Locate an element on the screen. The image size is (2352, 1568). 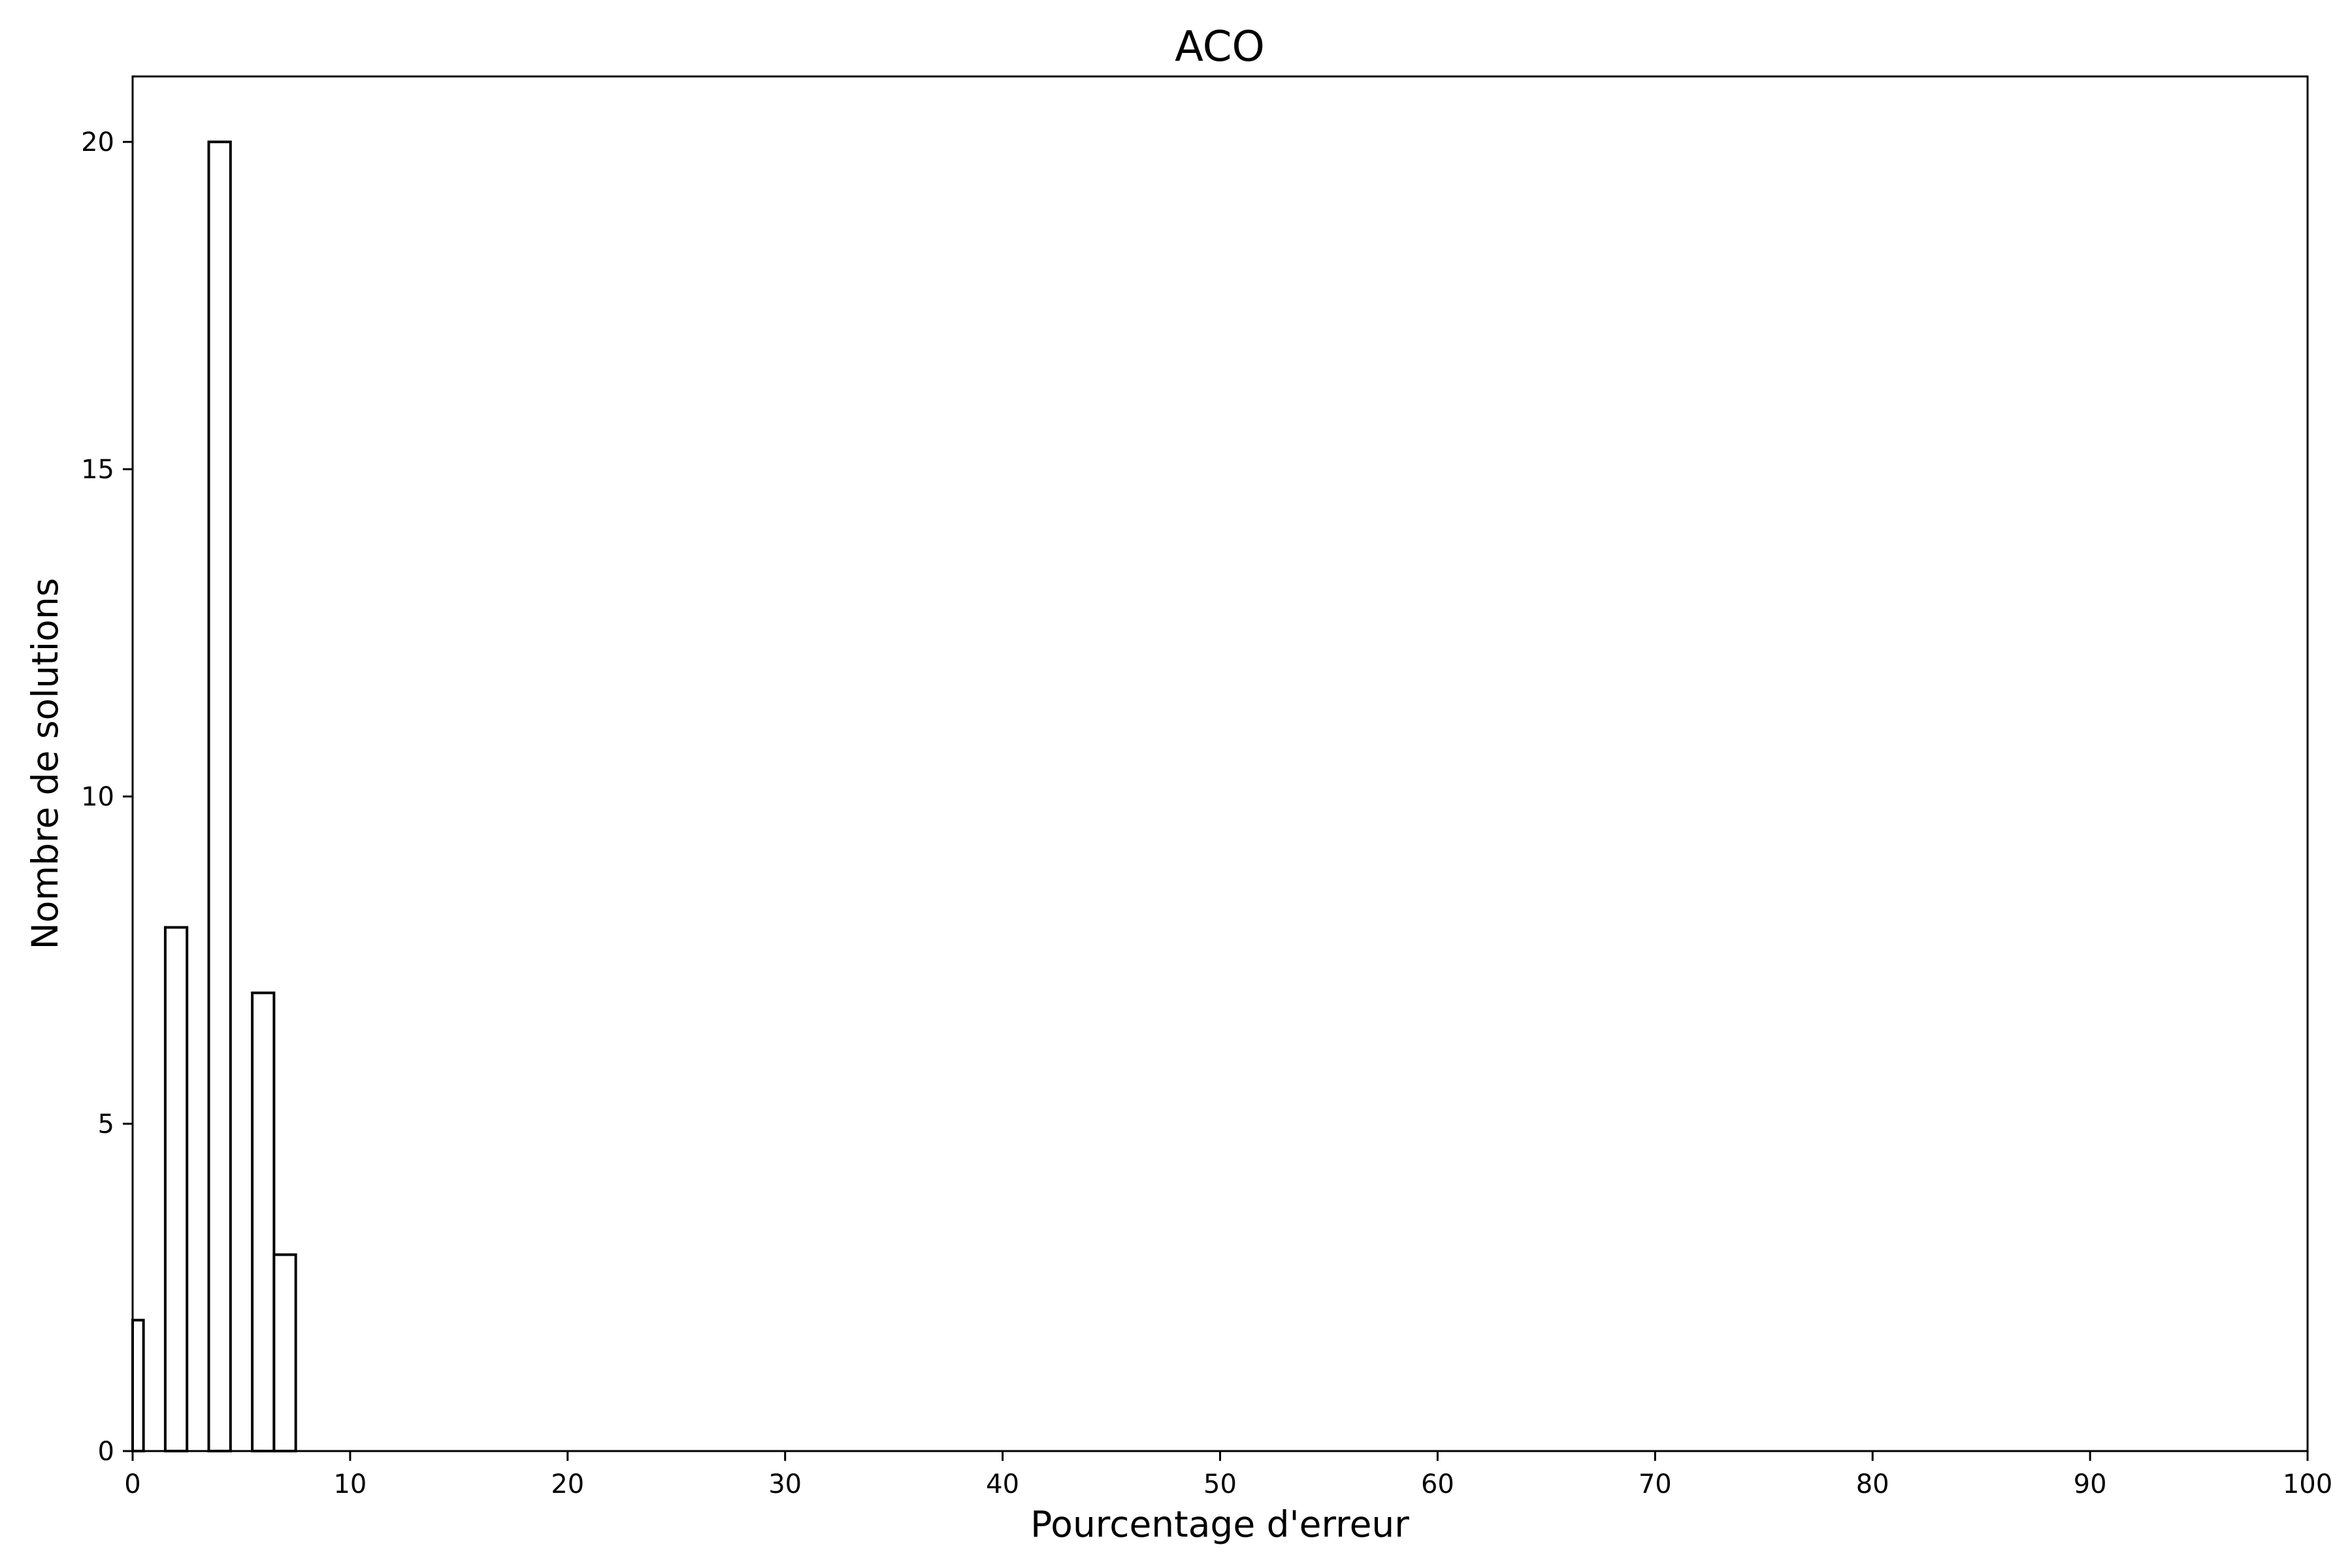
x-tick-label: 70 is located at coordinates (1655, 1484).